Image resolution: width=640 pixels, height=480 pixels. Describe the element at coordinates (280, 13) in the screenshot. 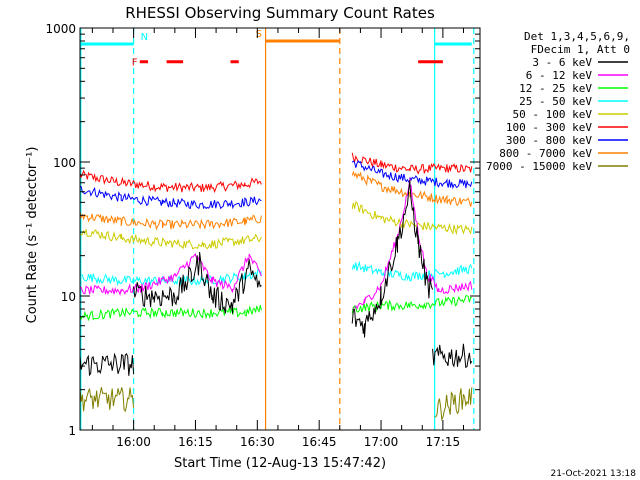

I see `chart-title: RHESSI Observing Summary Count Rates` at that location.